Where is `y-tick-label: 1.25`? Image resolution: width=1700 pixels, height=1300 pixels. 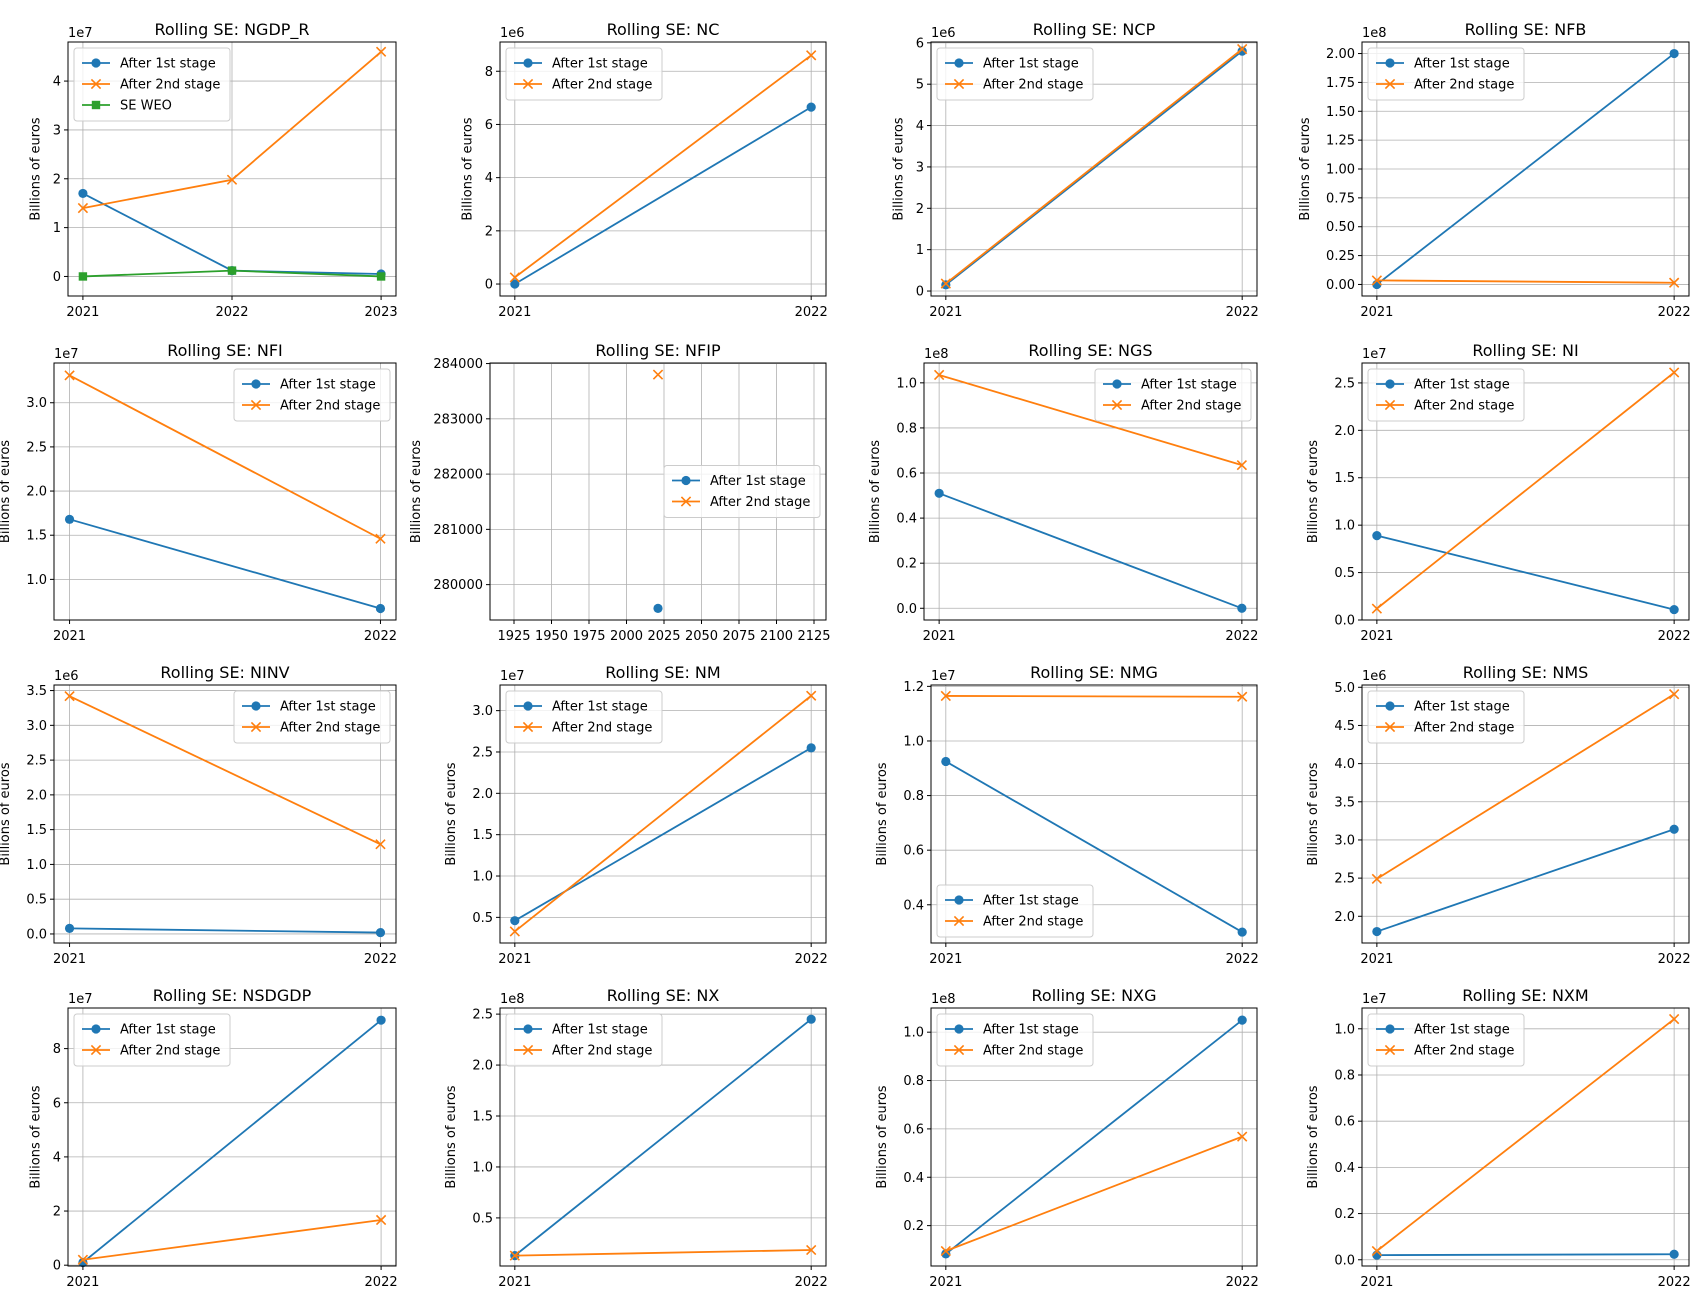 y-tick-label: 1.25 is located at coordinates (1340, 141).